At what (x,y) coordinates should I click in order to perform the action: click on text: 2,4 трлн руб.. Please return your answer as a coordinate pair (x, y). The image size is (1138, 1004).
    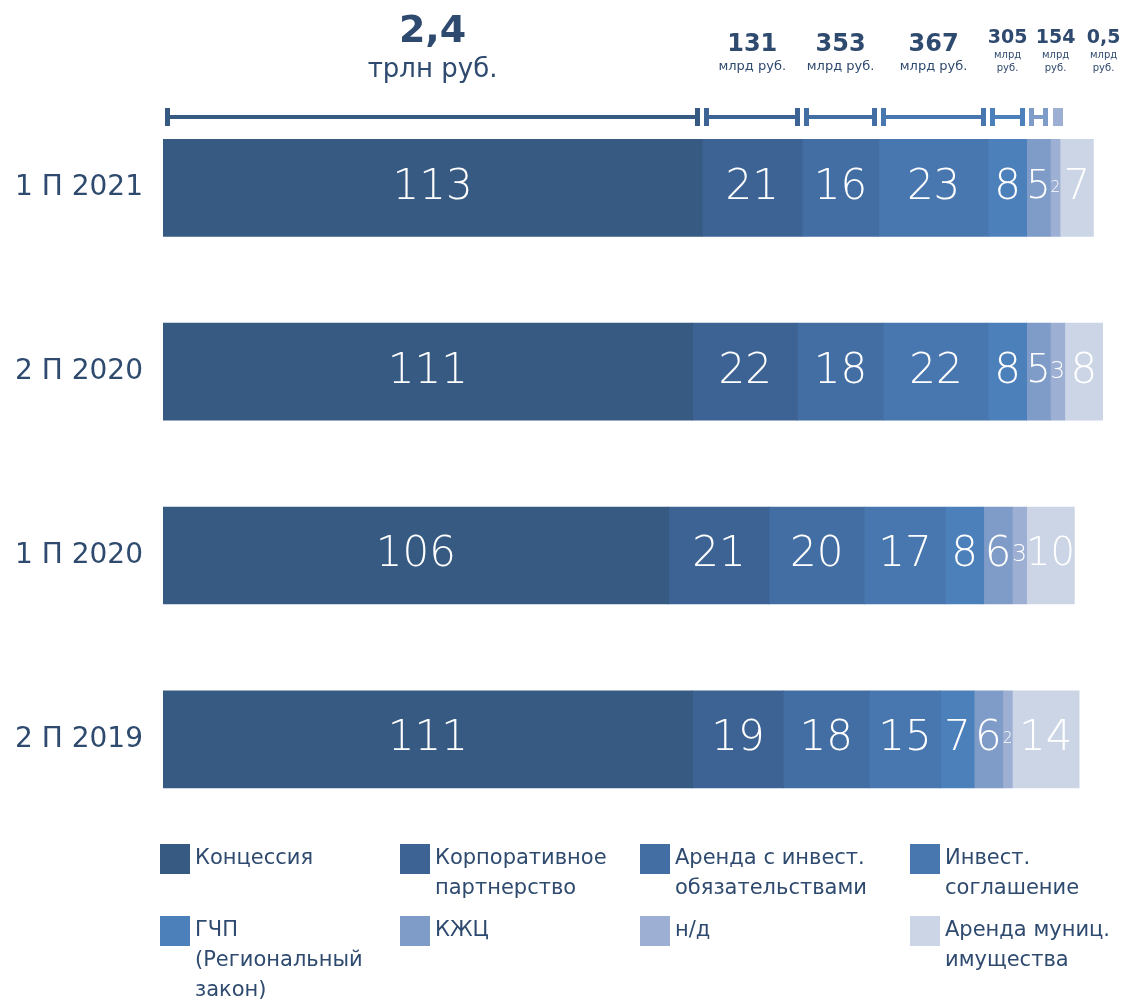
    Looking at the image, I should click on (432, 46).